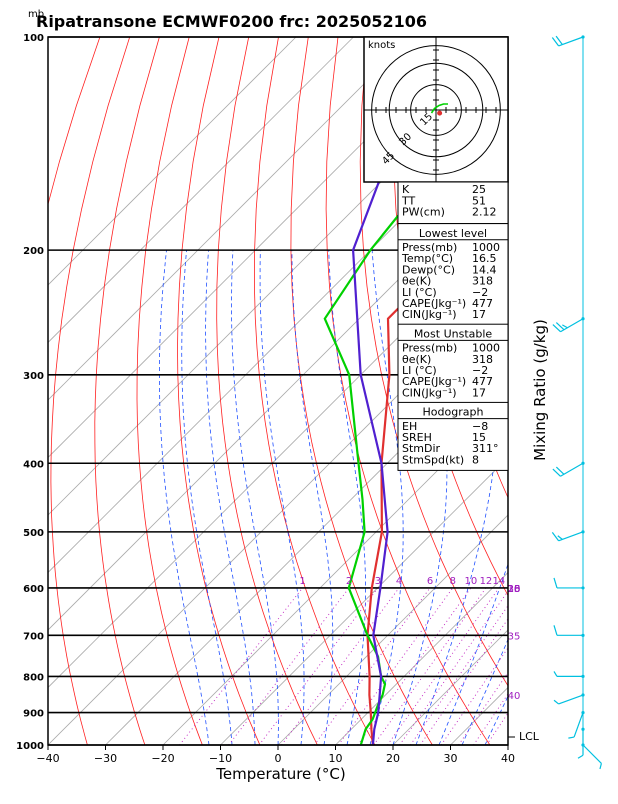 This screenshot has height=804, width=618. Describe the element at coordinates (423, 212) in the screenshot. I see `index-label: PW(cm)` at that location.